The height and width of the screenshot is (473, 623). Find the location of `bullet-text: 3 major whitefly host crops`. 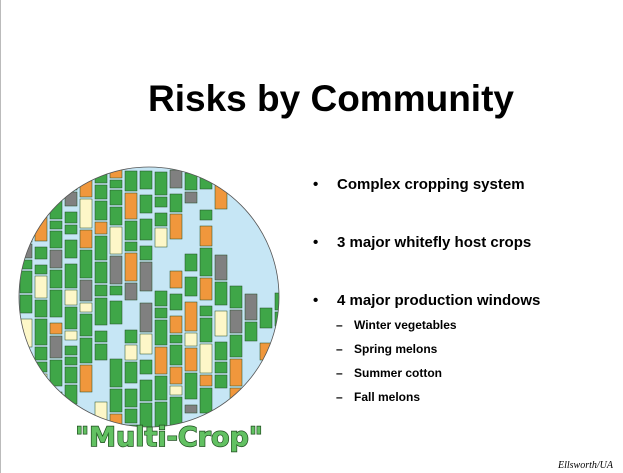

bullet-text: 3 major whitefly host crops is located at coordinates (434, 242).